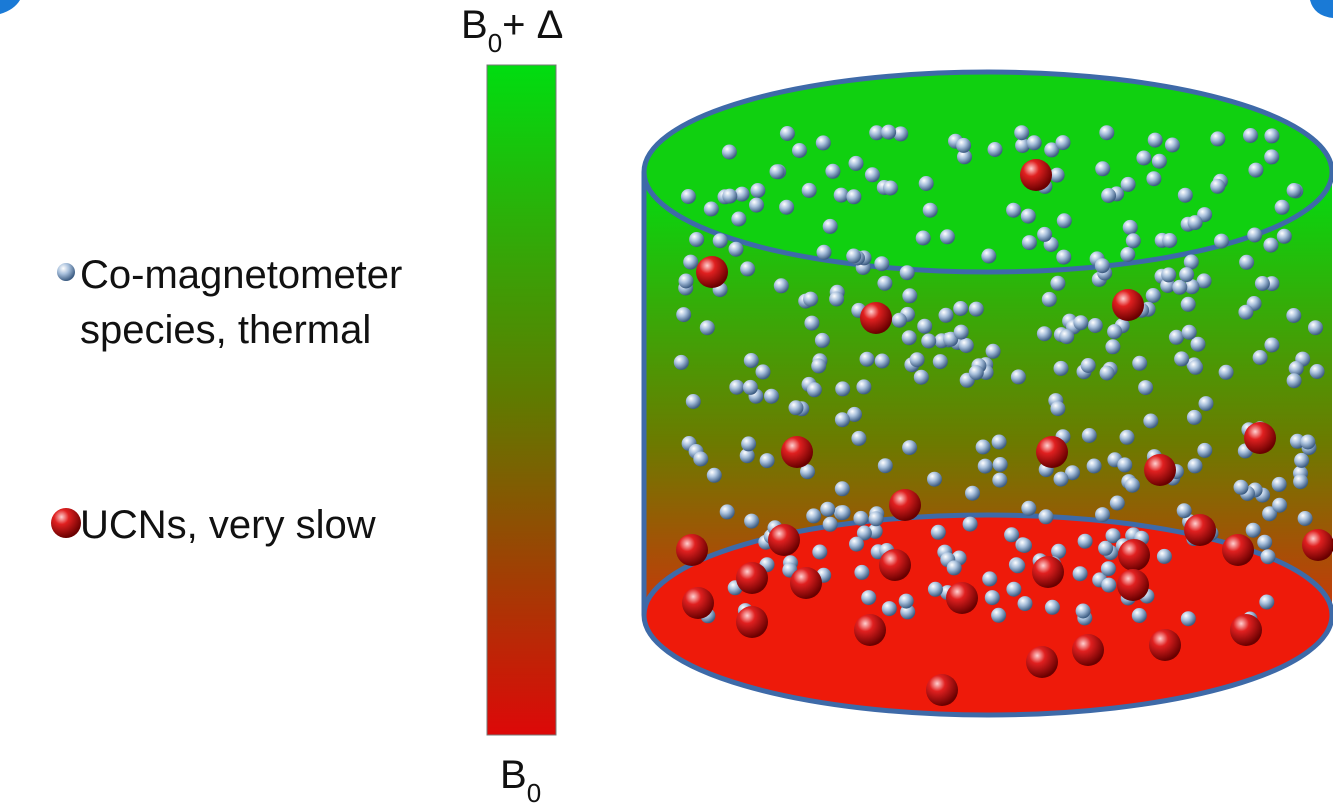 This screenshot has height=809, width=1333. Describe the element at coordinates (495, 43) in the screenshot. I see `label-subscript: 0` at that location.